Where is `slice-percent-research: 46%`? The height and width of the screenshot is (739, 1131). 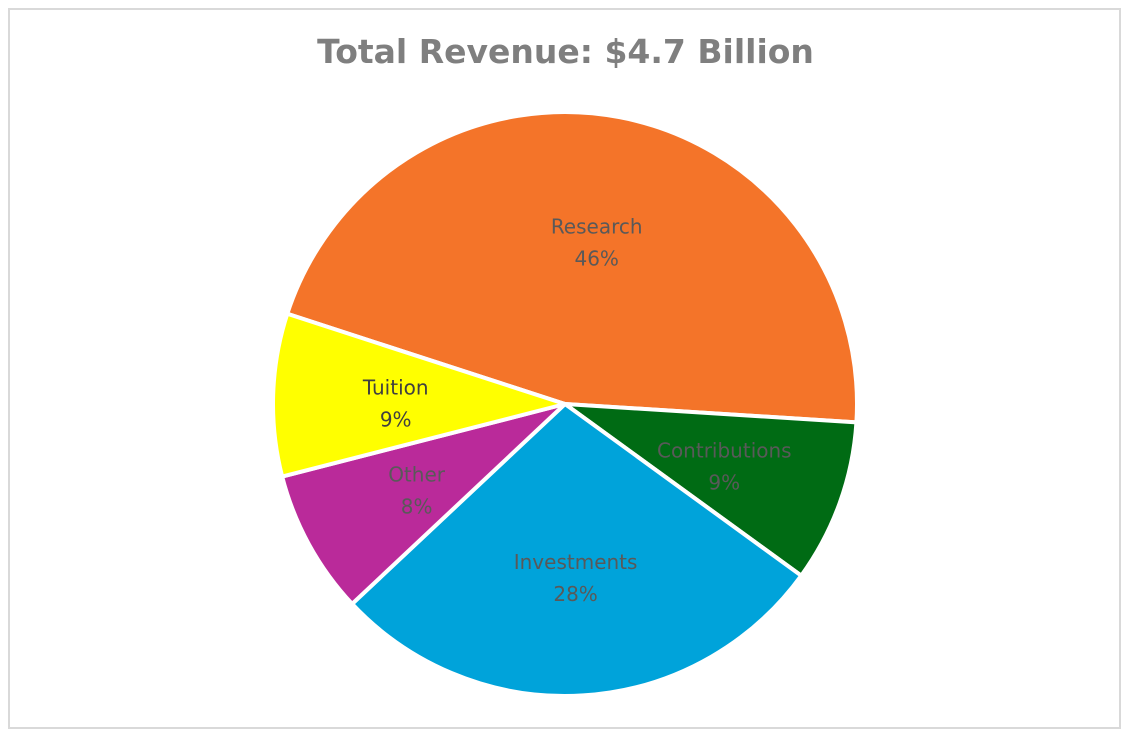 slice-percent-research: 46% is located at coordinates (596, 259).